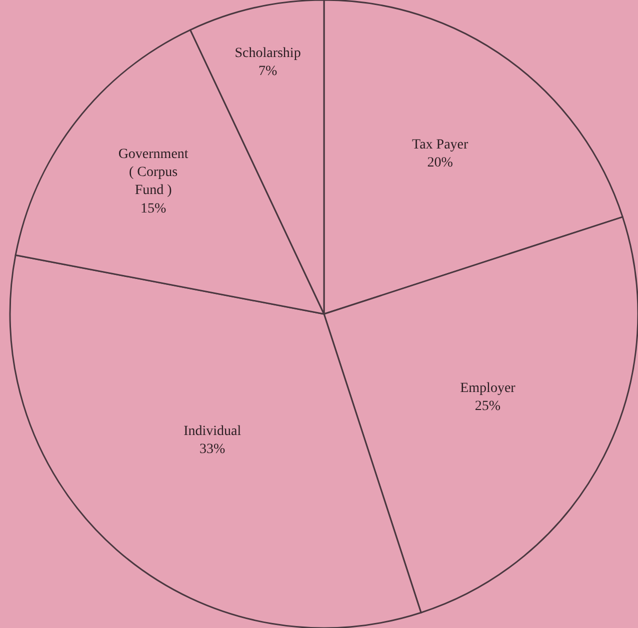  What do you see at coordinates (213, 450) in the screenshot?
I see `data-label: 33%` at bounding box center [213, 450].